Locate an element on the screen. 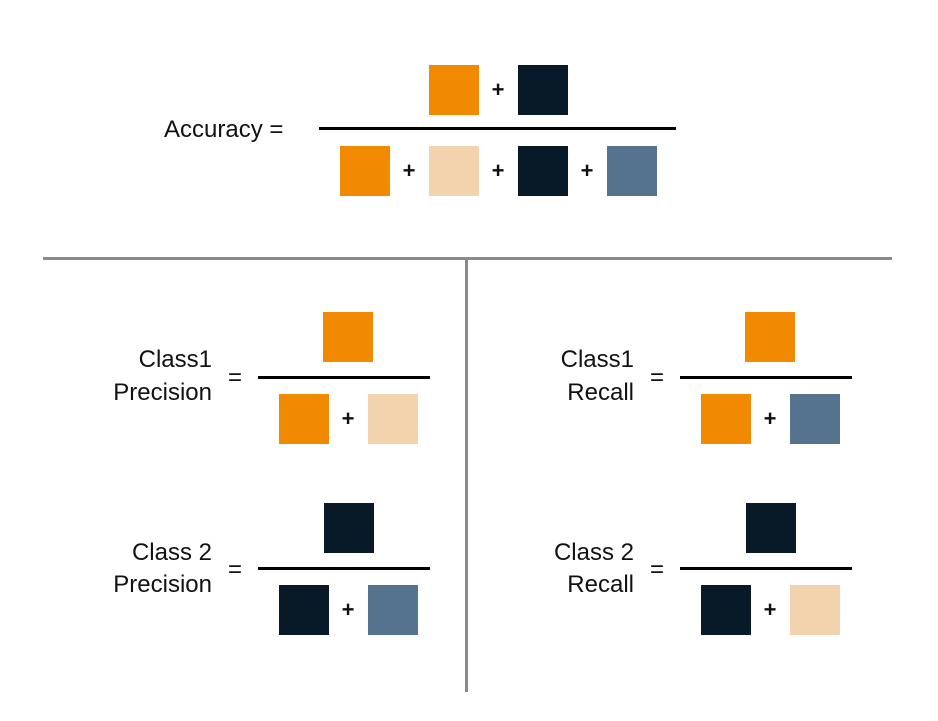 The height and width of the screenshot is (721, 938). class2-precision-label-line2: Precision is located at coordinates (162, 584).